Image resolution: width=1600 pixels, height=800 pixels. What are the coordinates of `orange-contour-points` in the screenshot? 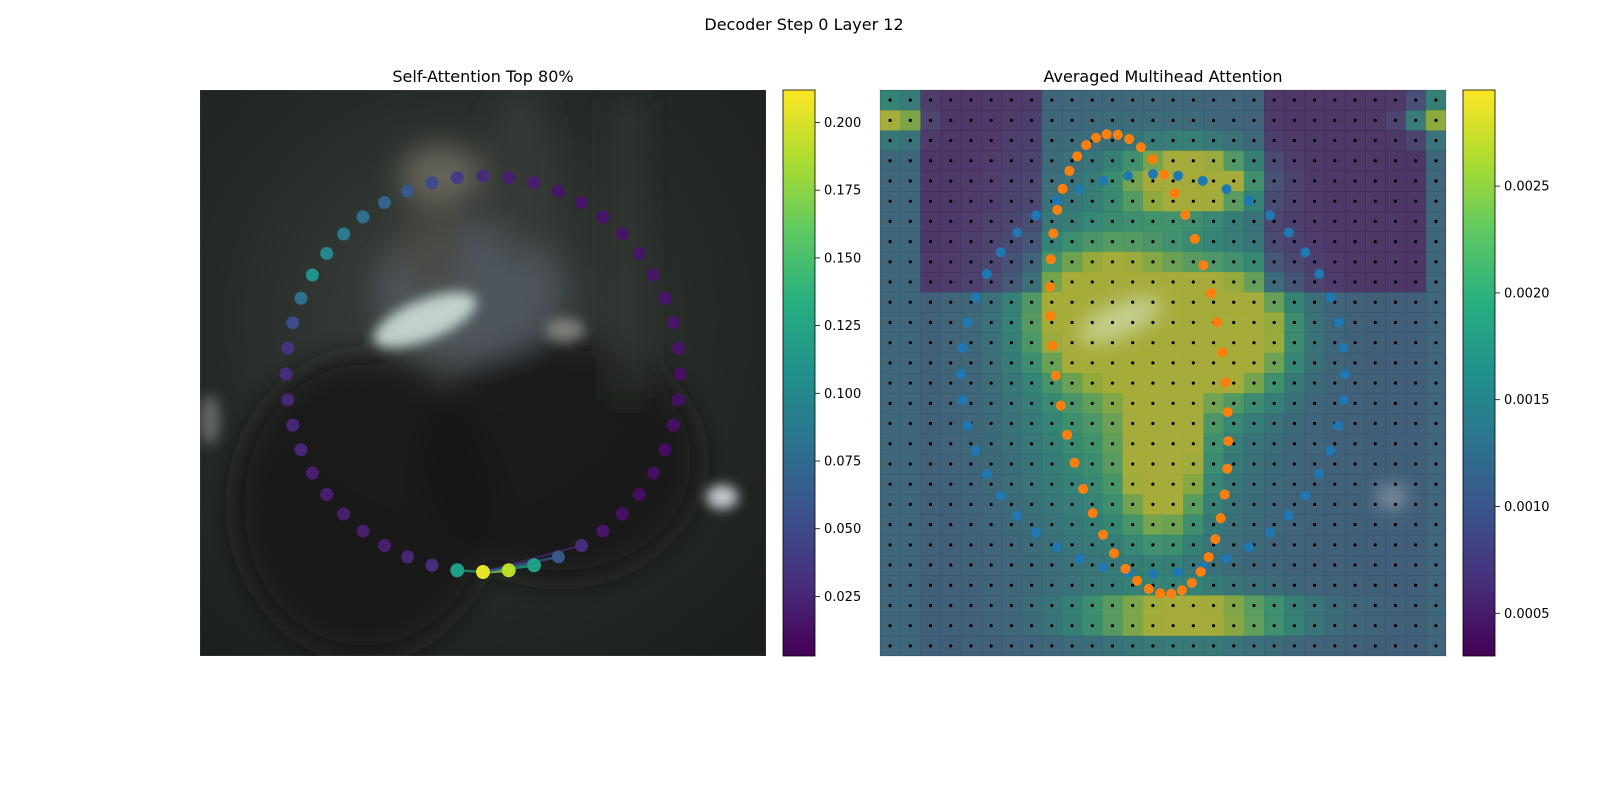 It's located at (1139, 364).